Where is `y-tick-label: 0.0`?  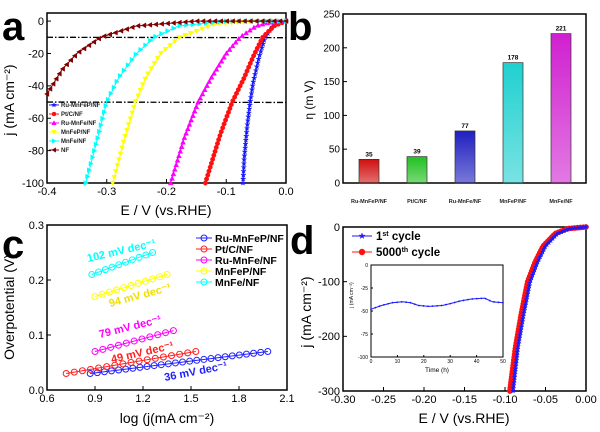 y-tick-label: 0.0 is located at coordinates (36, 391).